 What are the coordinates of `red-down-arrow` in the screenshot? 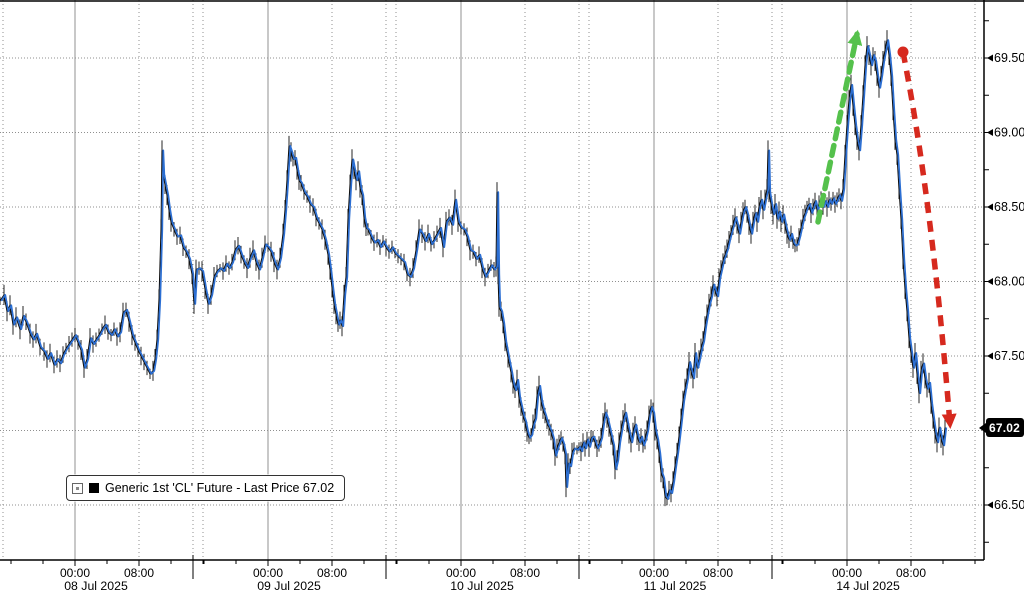 It's located at (928, 240).